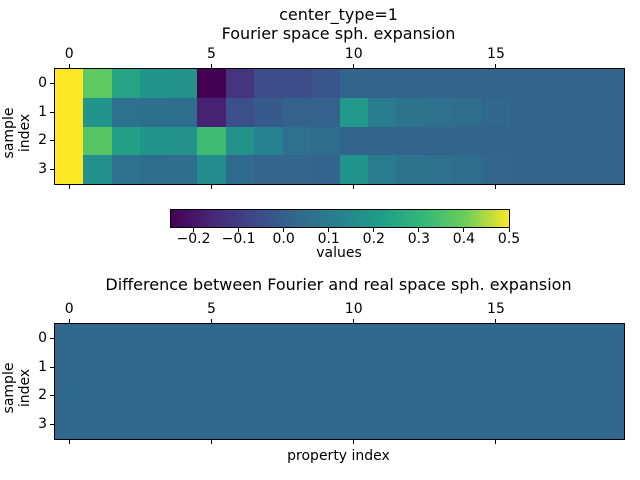  I want to click on x-tick-label: 15, so click(496, 54).